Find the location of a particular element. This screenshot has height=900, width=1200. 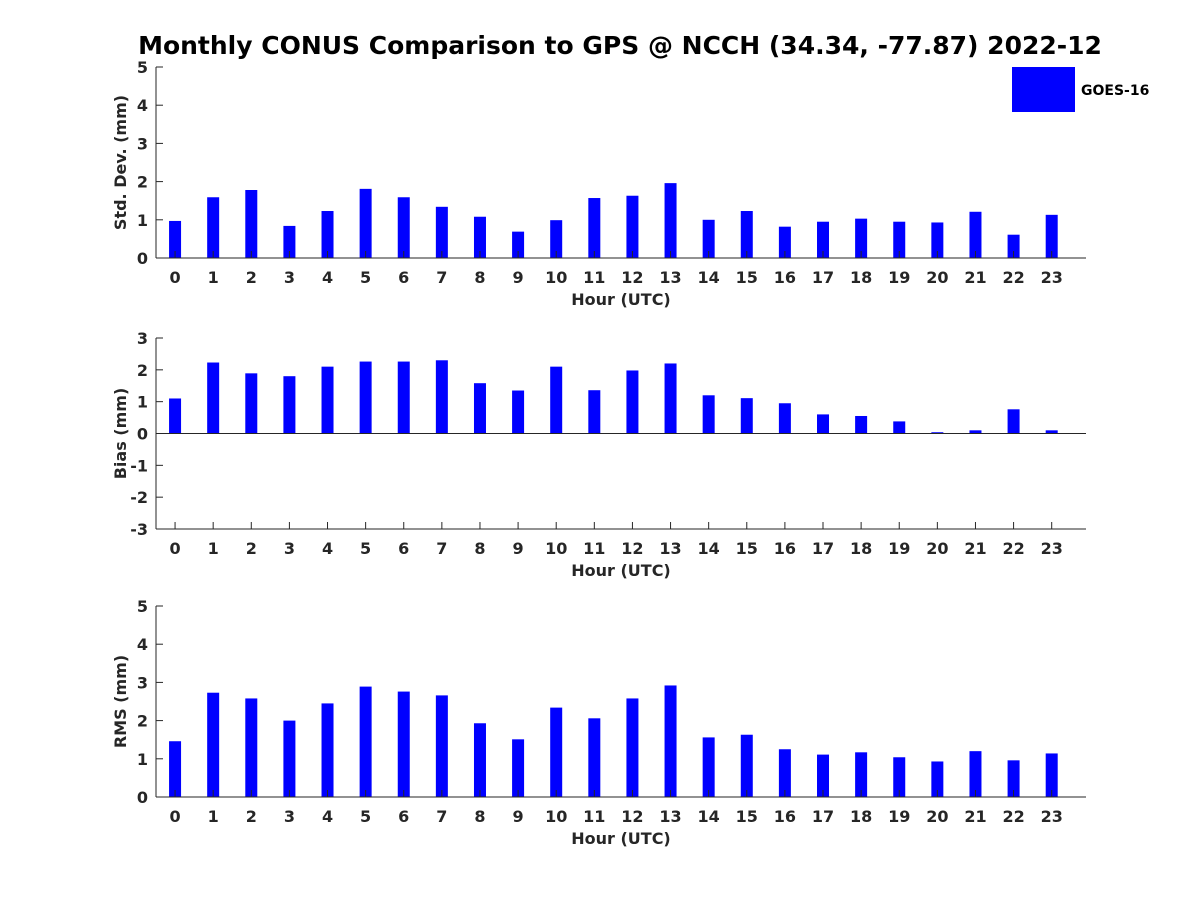

x-tick-label: 22 is located at coordinates (1013, 816).